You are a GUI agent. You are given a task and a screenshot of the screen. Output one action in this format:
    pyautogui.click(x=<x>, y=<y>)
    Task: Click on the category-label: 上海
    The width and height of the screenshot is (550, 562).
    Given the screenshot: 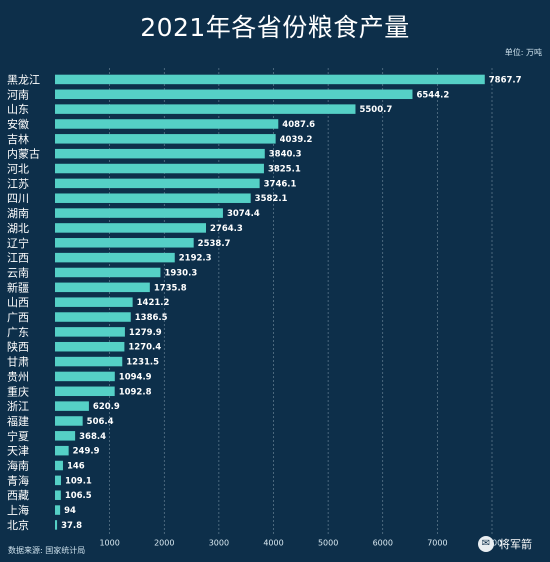 What is the action you would take?
    pyautogui.click(x=18, y=510)
    